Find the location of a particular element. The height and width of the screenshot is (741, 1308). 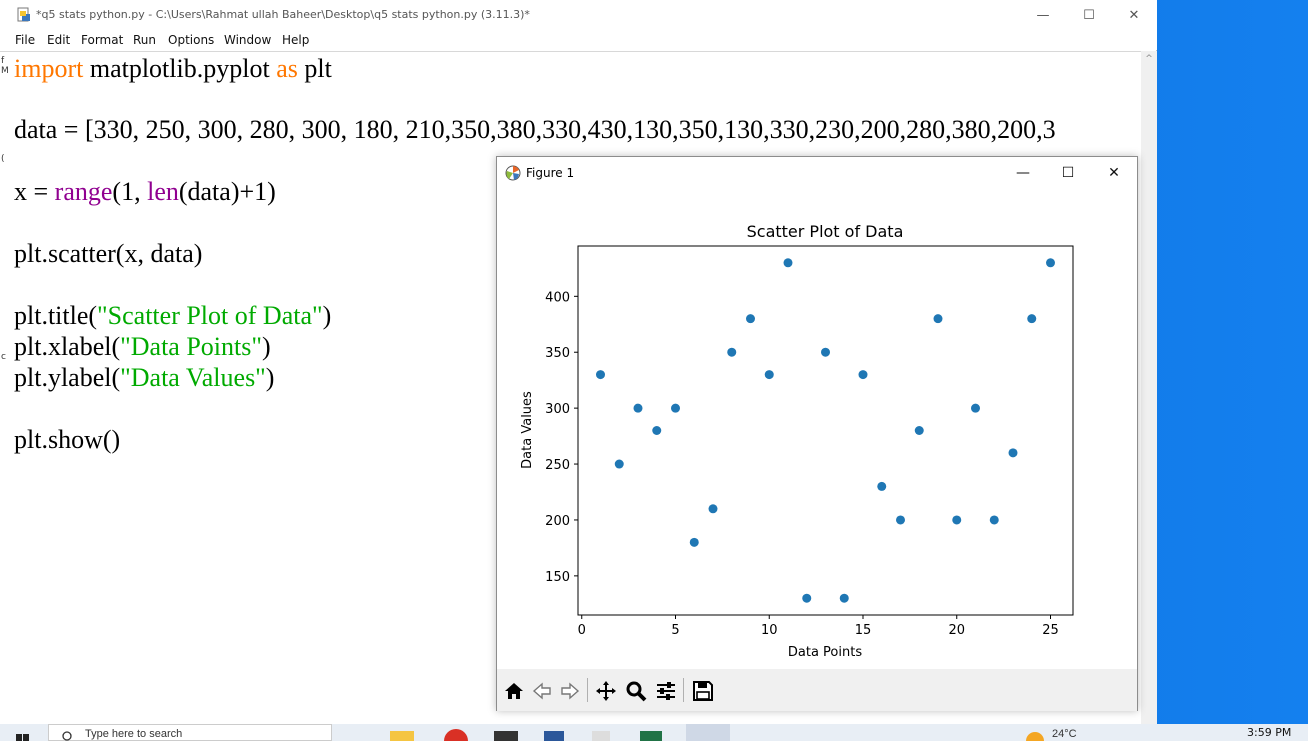

pan-icon is located at coordinates (606, 691).